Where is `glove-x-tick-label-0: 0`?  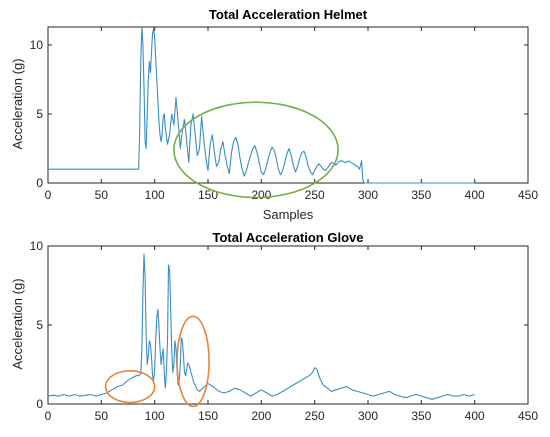
glove-x-tick-label-0: 0 is located at coordinates (48, 416).